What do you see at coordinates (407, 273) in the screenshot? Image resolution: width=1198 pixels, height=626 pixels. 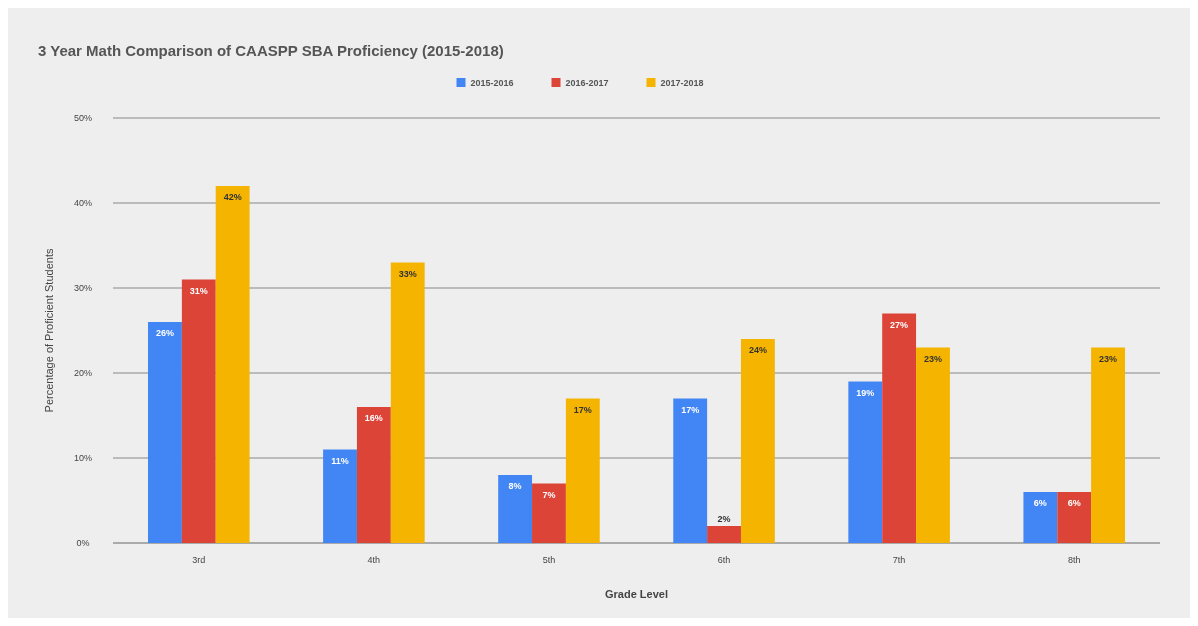 I see `data-label: 33%` at bounding box center [407, 273].